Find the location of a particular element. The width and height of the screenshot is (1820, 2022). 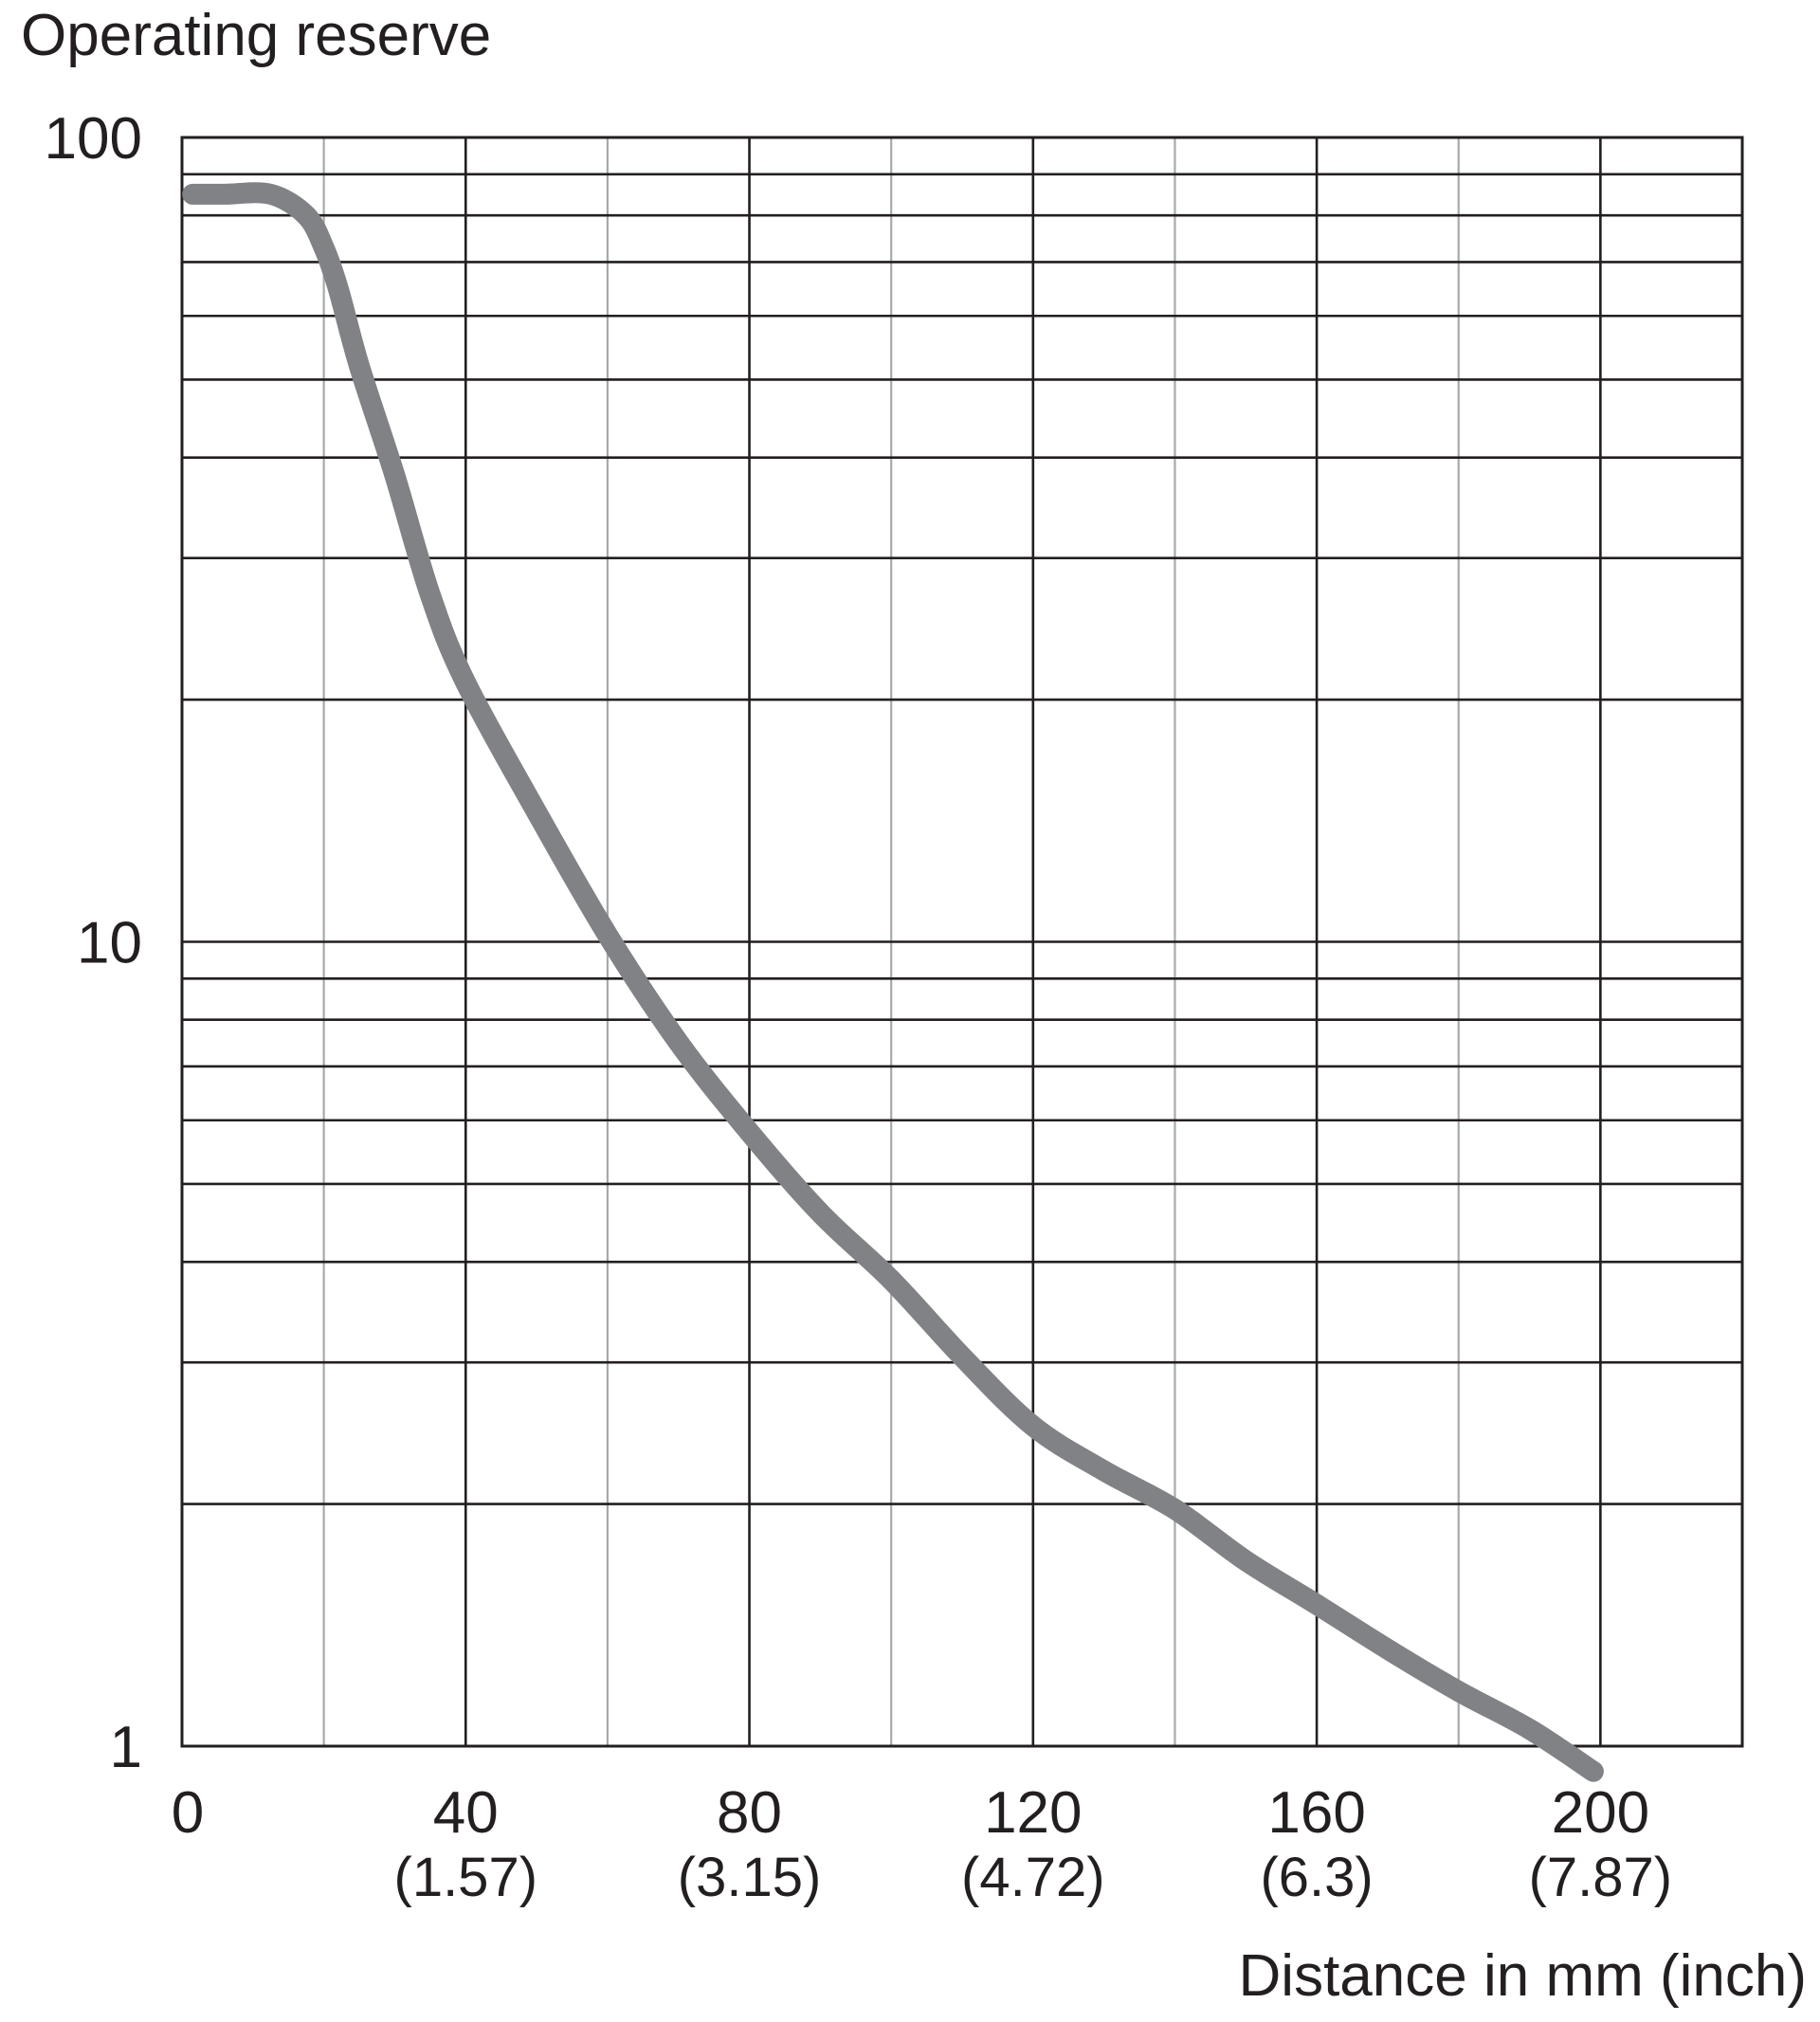

y-axis-label: Operating reserve is located at coordinates (256, 35).